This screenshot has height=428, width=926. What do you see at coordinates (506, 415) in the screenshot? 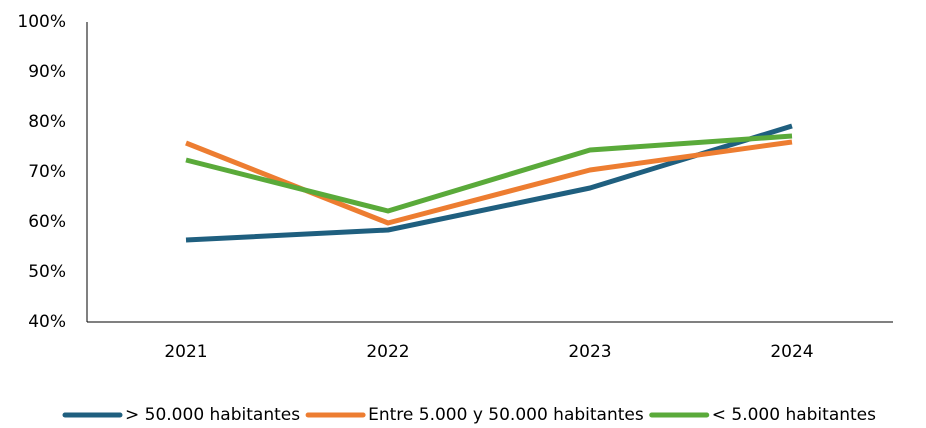
I see `legend-label: Entre 5.000 y 50.000 habitantes` at bounding box center [506, 415].